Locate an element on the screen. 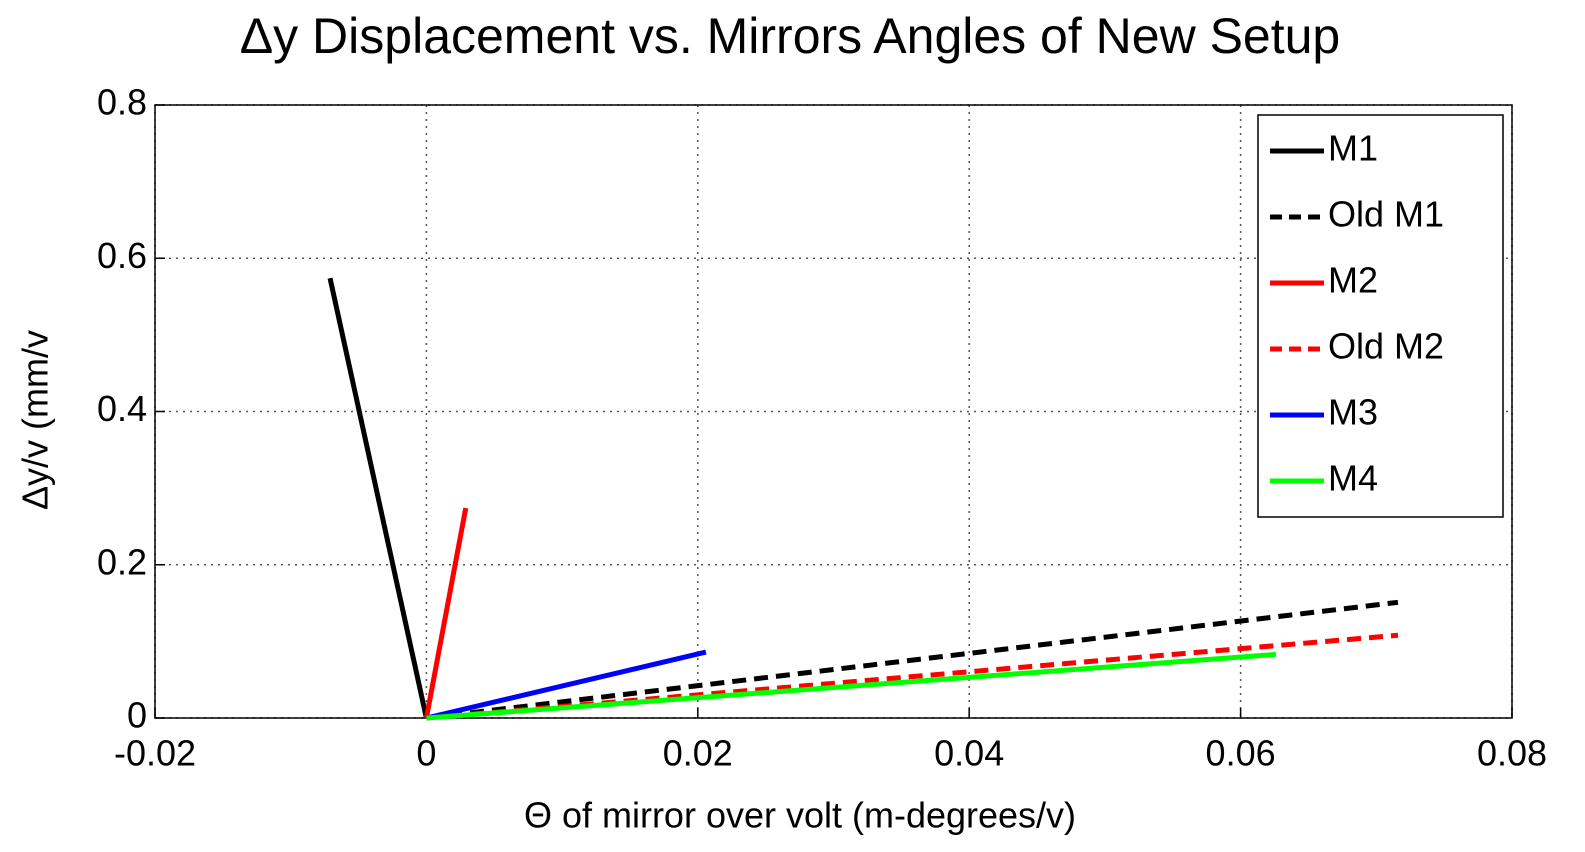  x-tick-label: 0 is located at coordinates (426, 753).